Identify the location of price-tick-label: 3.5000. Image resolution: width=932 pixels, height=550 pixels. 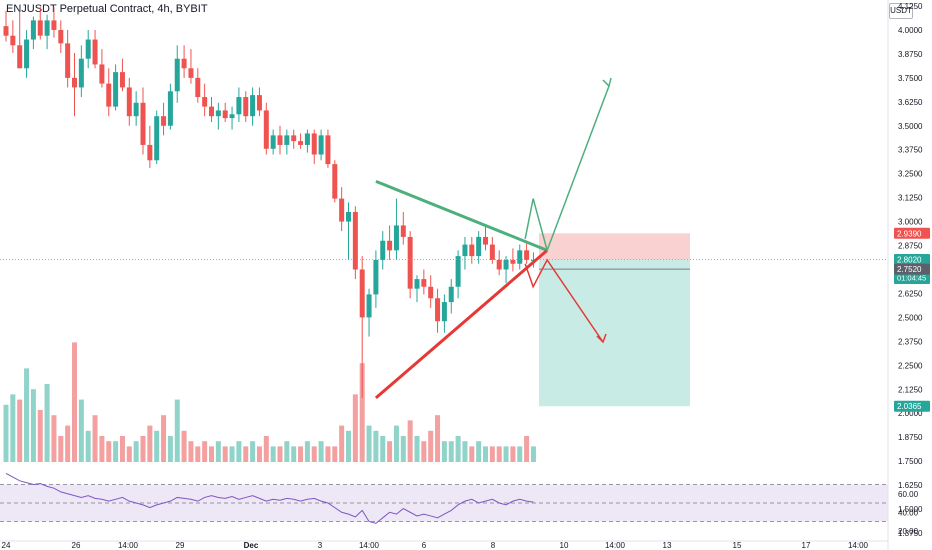
(910, 126).